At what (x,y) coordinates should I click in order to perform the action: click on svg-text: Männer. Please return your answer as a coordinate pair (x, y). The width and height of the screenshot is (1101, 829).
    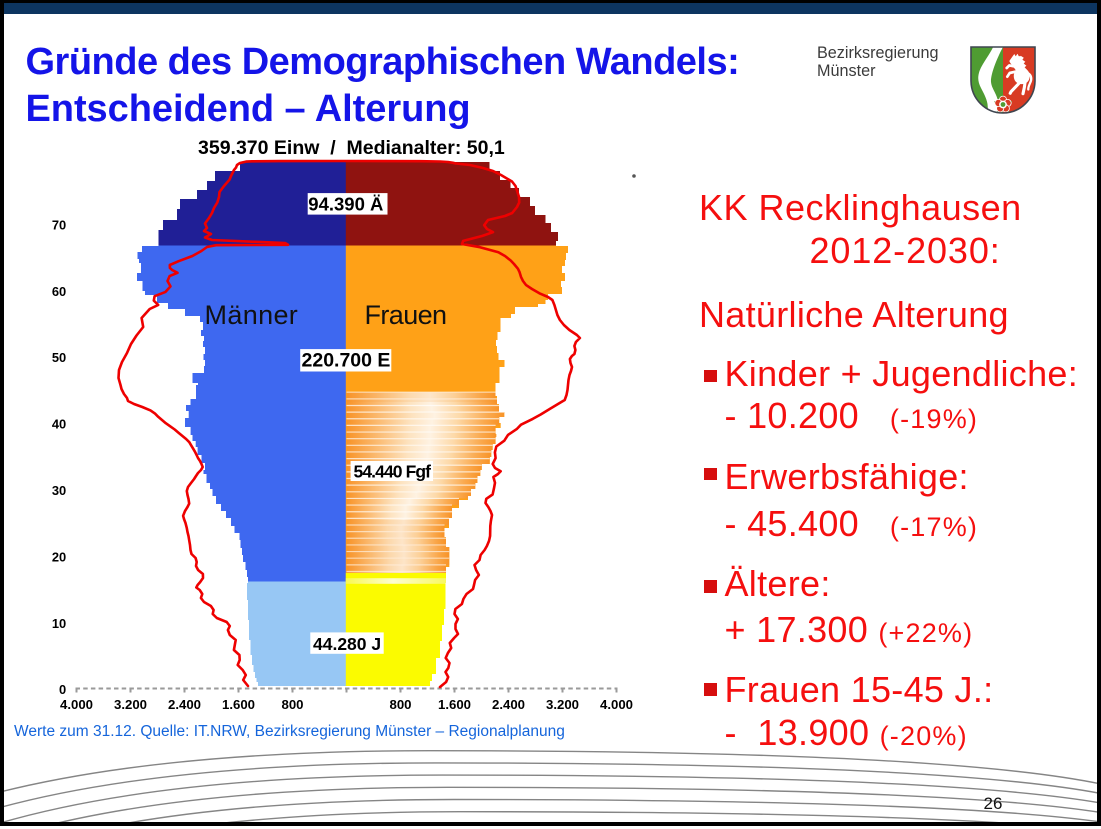
    Looking at the image, I should click on (252, 315).